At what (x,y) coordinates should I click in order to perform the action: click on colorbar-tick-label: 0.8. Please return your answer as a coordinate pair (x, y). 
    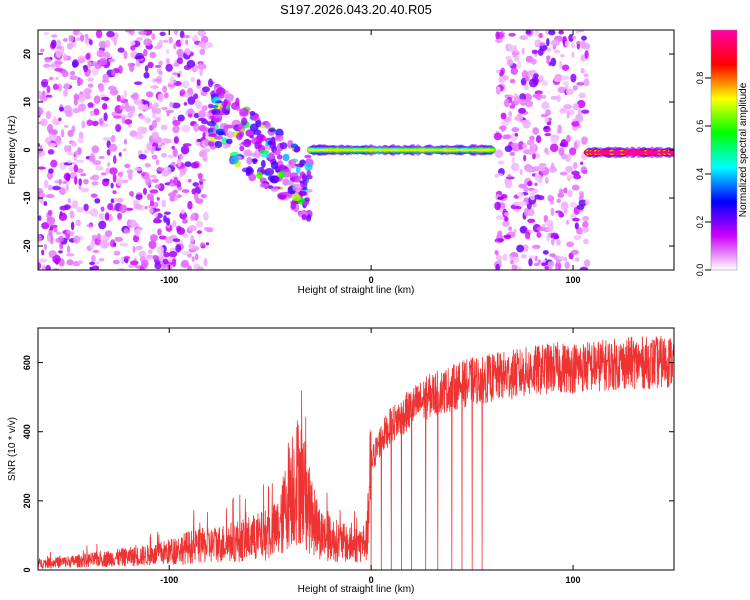
    Looking at the image, I should click on (700, 78).